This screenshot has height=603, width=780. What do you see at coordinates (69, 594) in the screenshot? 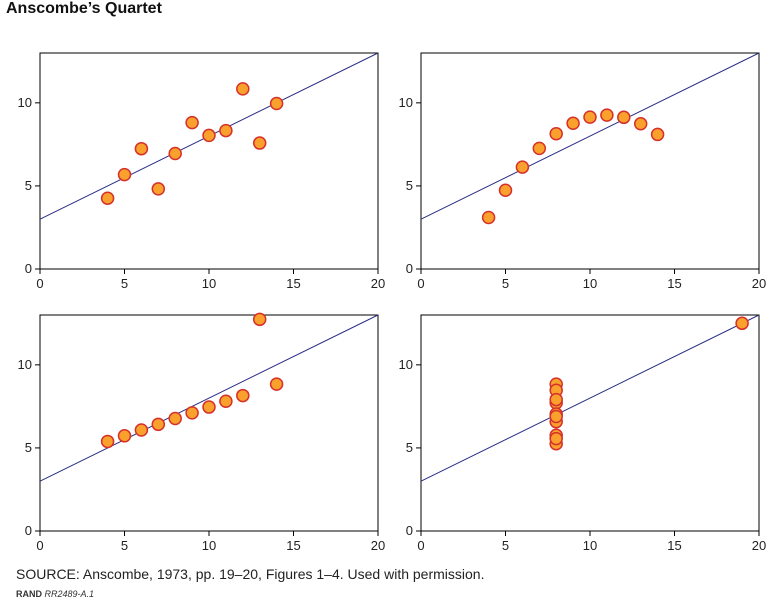
I see `report-id: RR2489-A.1` at bounding box center [69, 594].